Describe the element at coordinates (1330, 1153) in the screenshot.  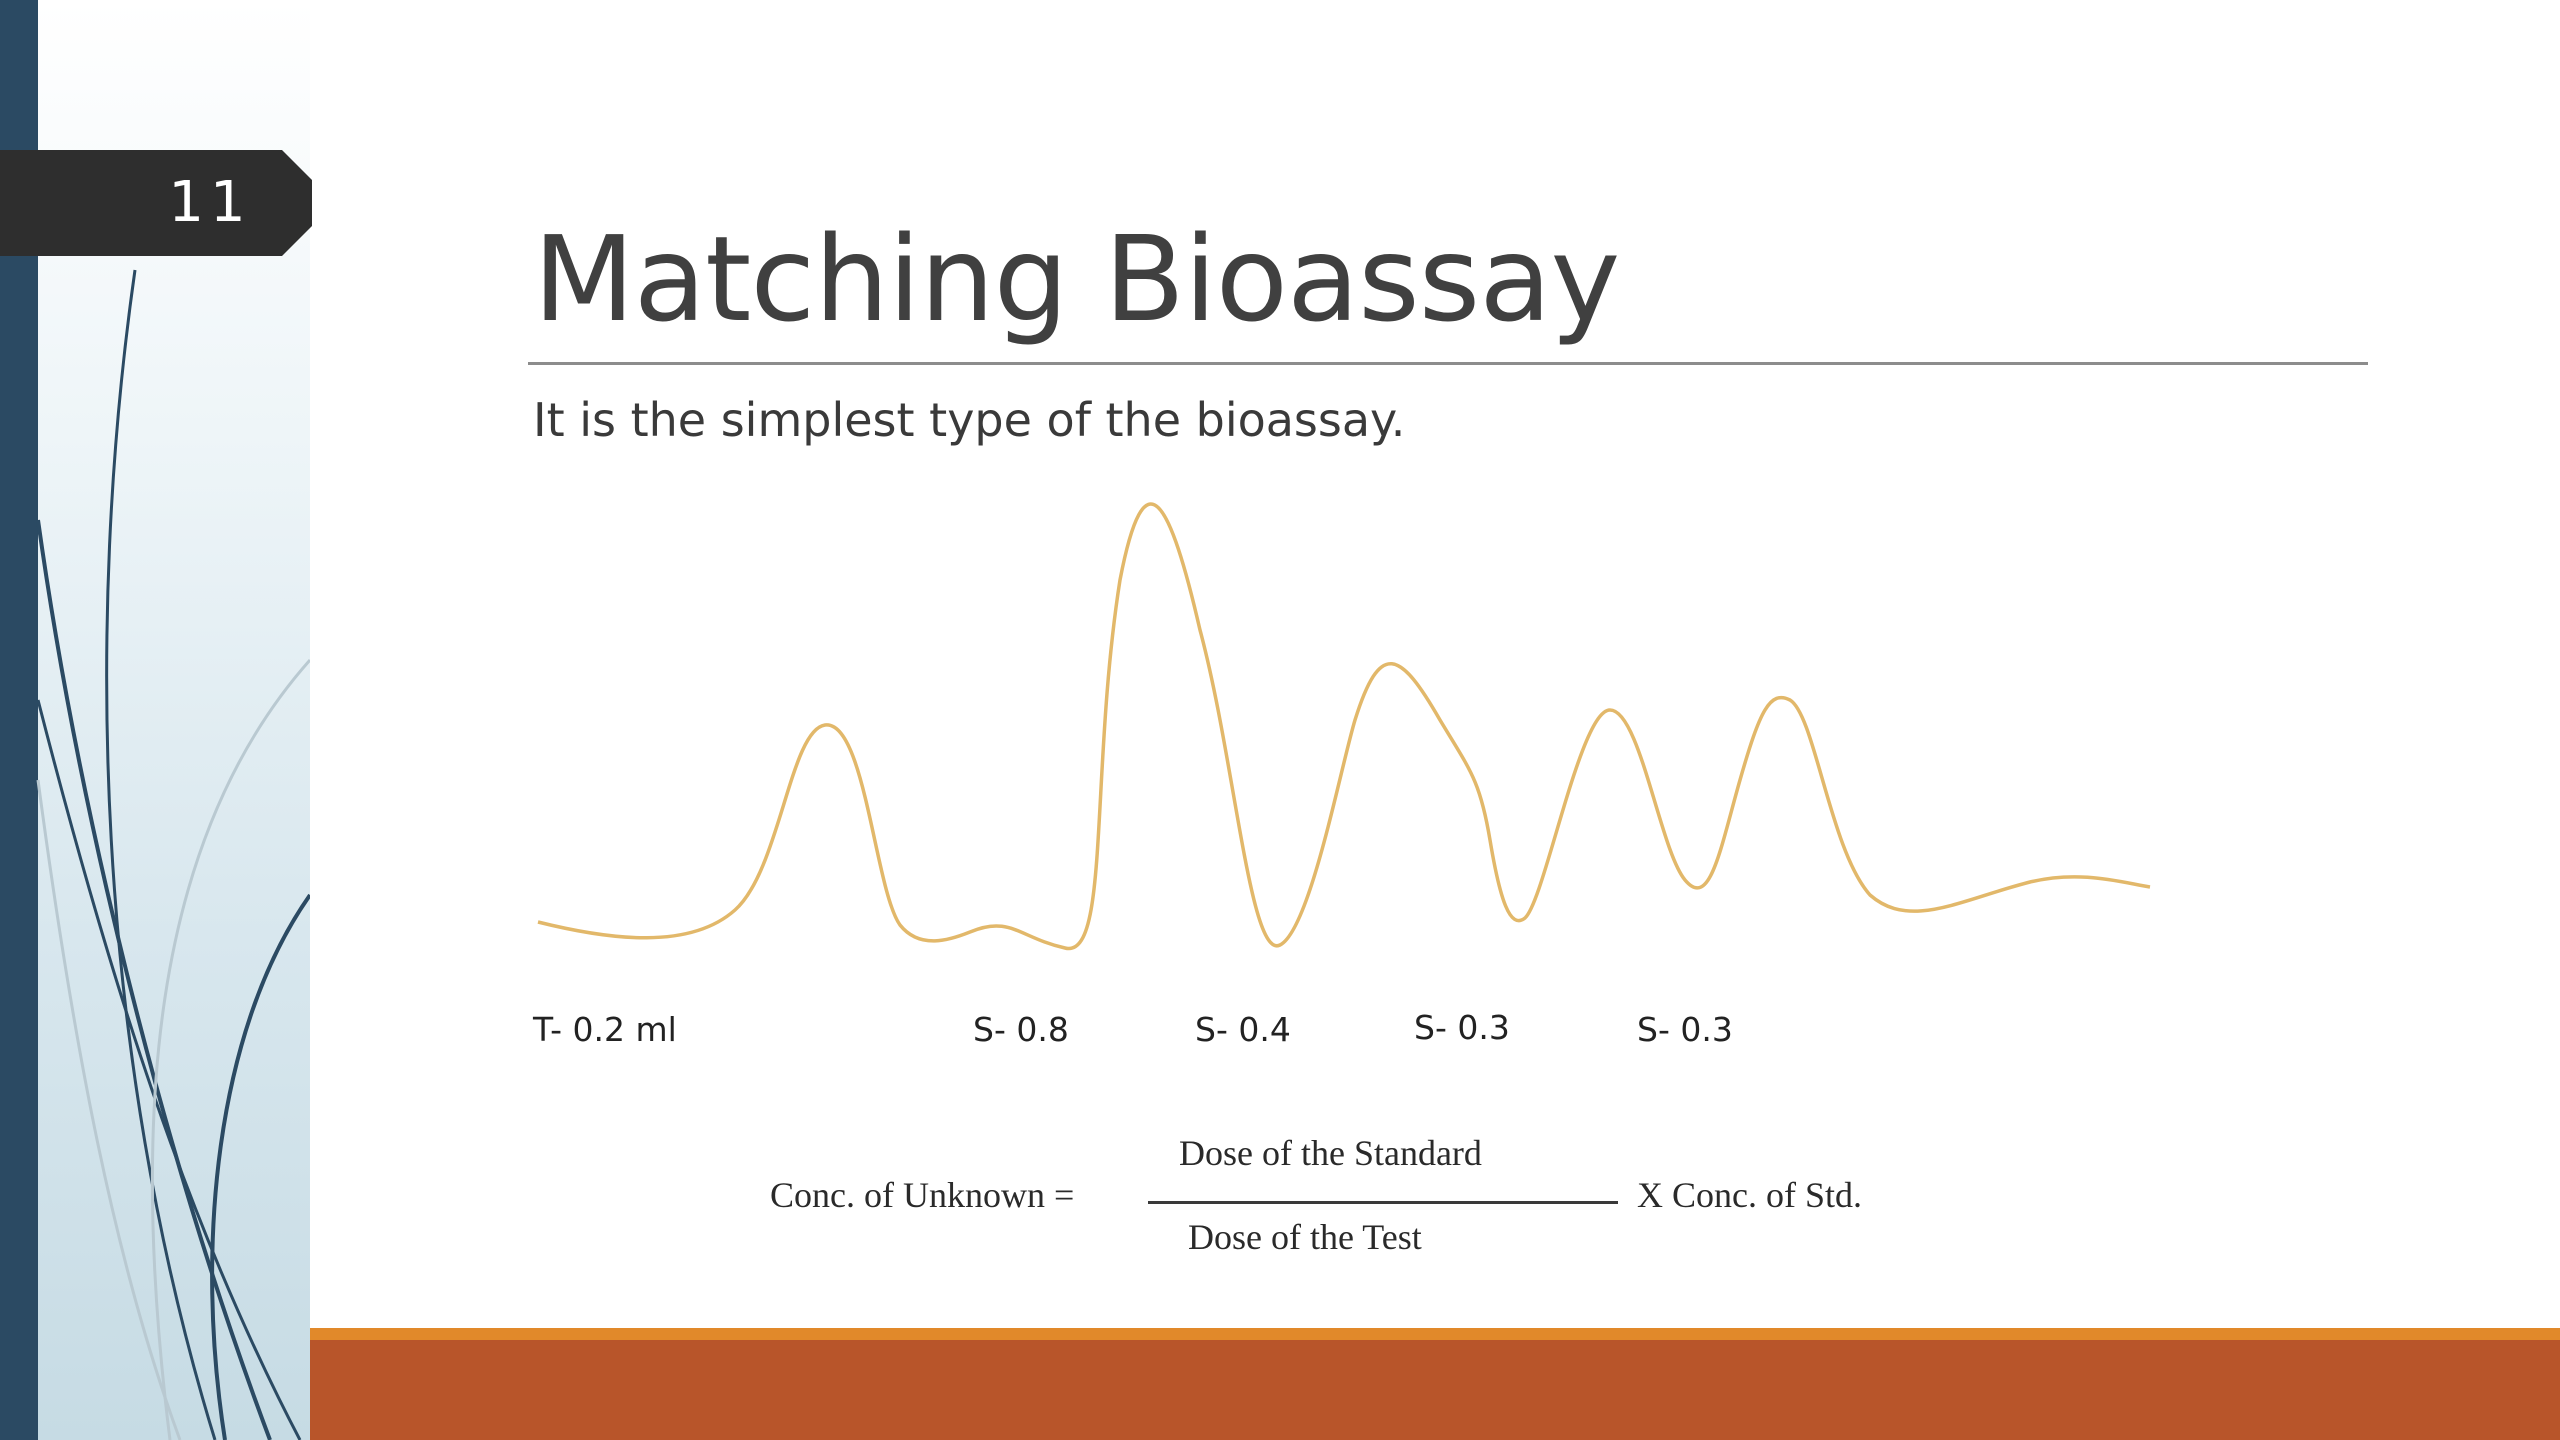
I see `formula-numerator: Dose of the Standard` at that location.